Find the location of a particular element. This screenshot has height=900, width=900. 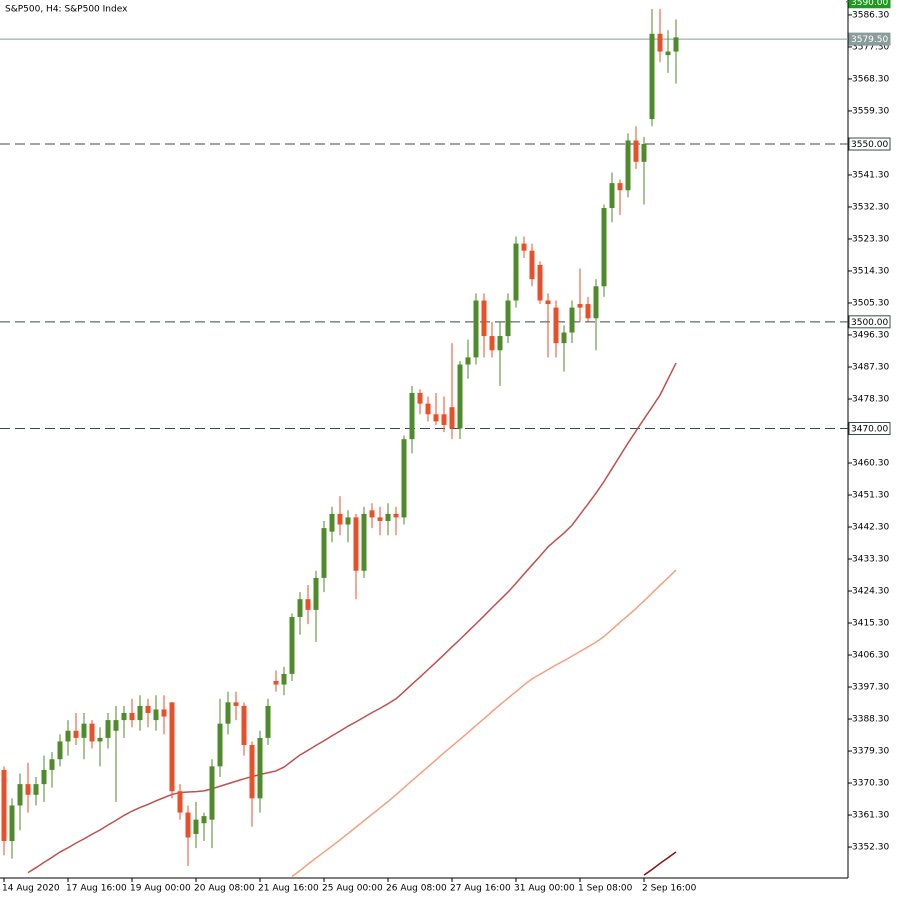

level-label: 3500.00 is located at coordinates (869, 323).